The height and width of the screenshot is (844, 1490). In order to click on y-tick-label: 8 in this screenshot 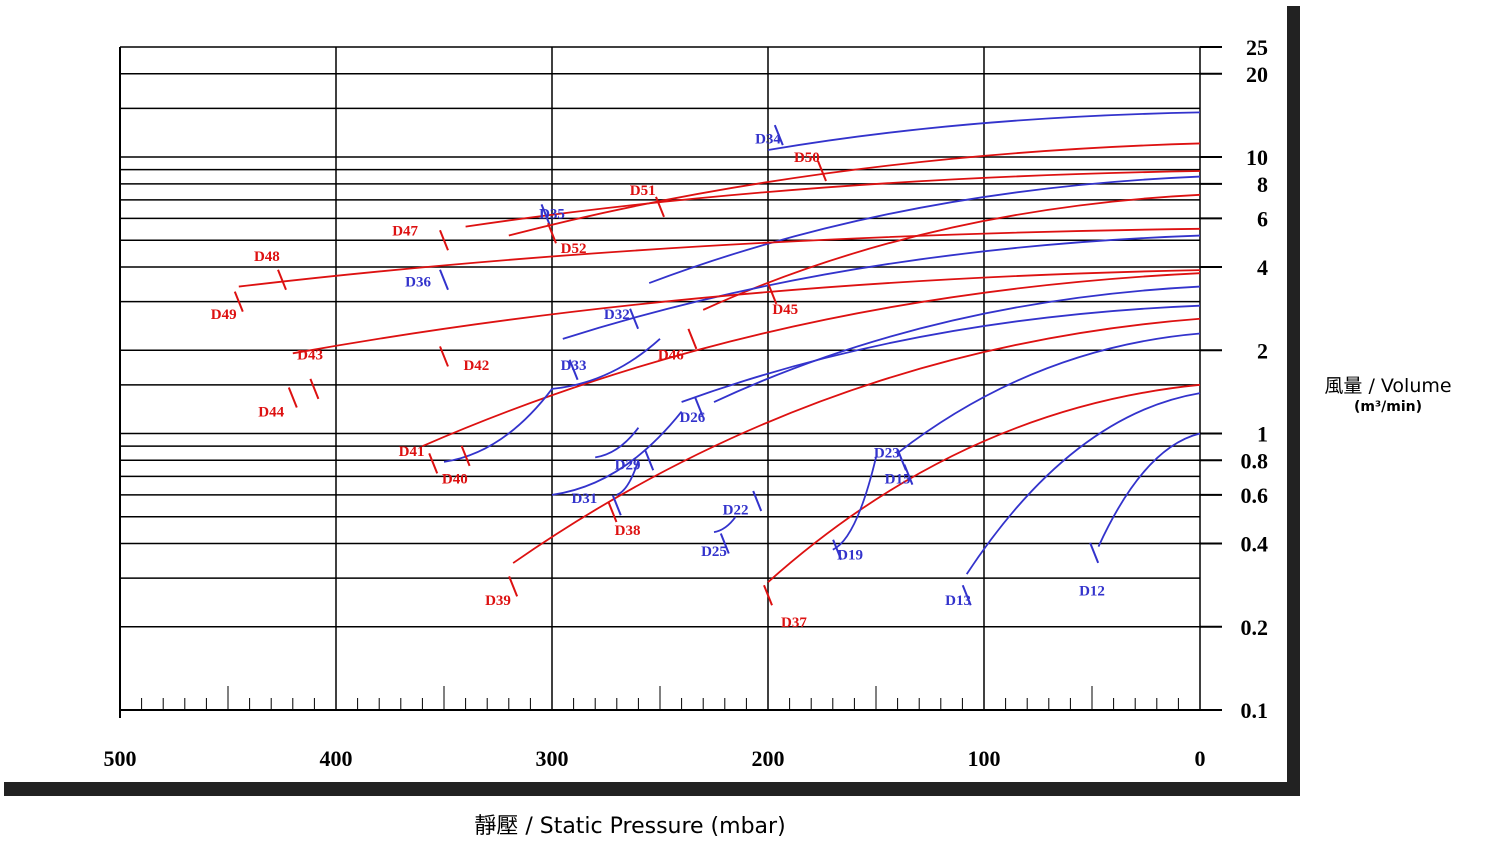, I will do `click(1262, 184)`.